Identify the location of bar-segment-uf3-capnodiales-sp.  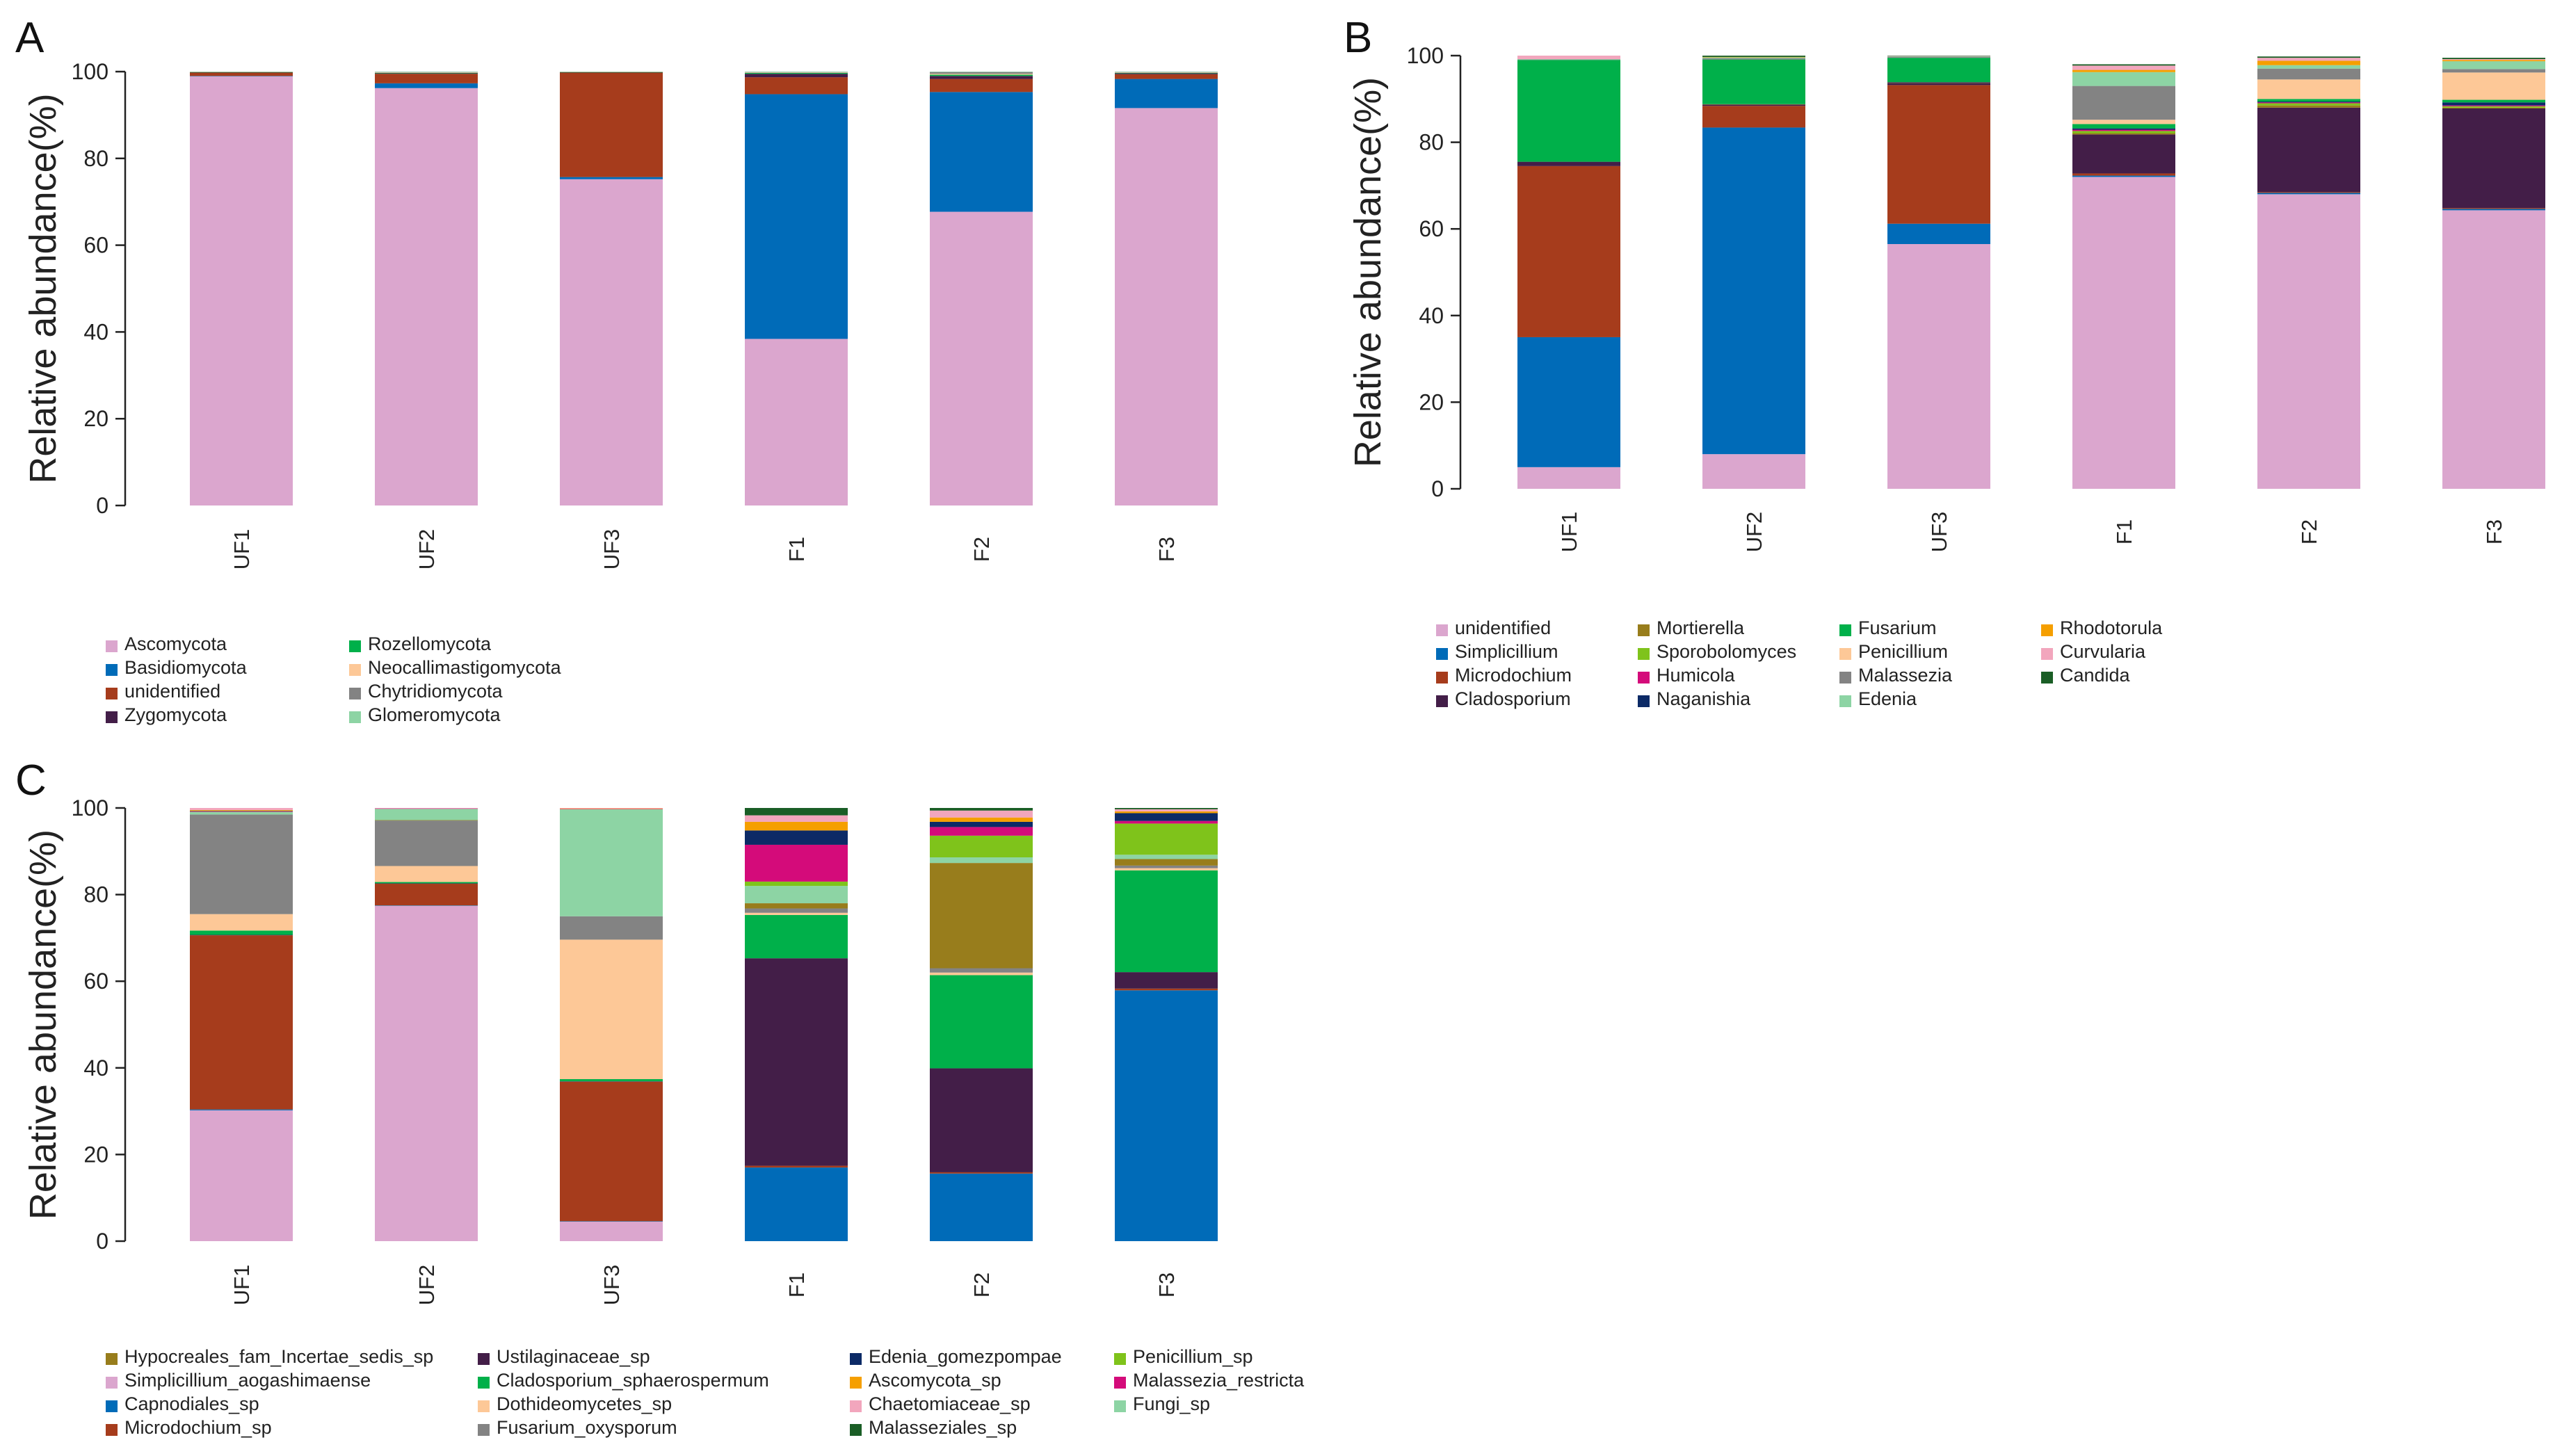
(611, 1221).